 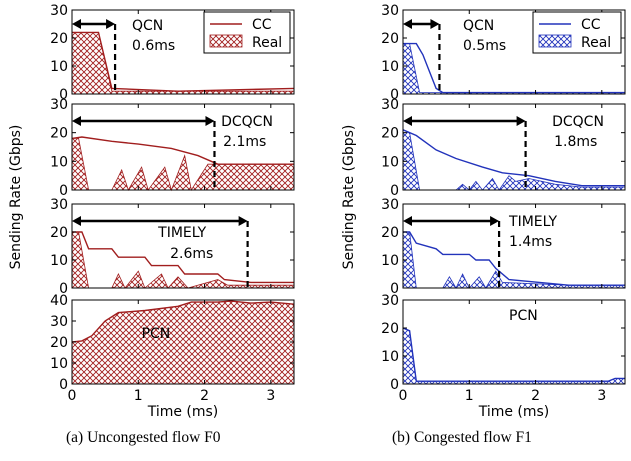 I want to click on panel-pcn: 0 10 20 30 PCN, so click(x=503, y=343).